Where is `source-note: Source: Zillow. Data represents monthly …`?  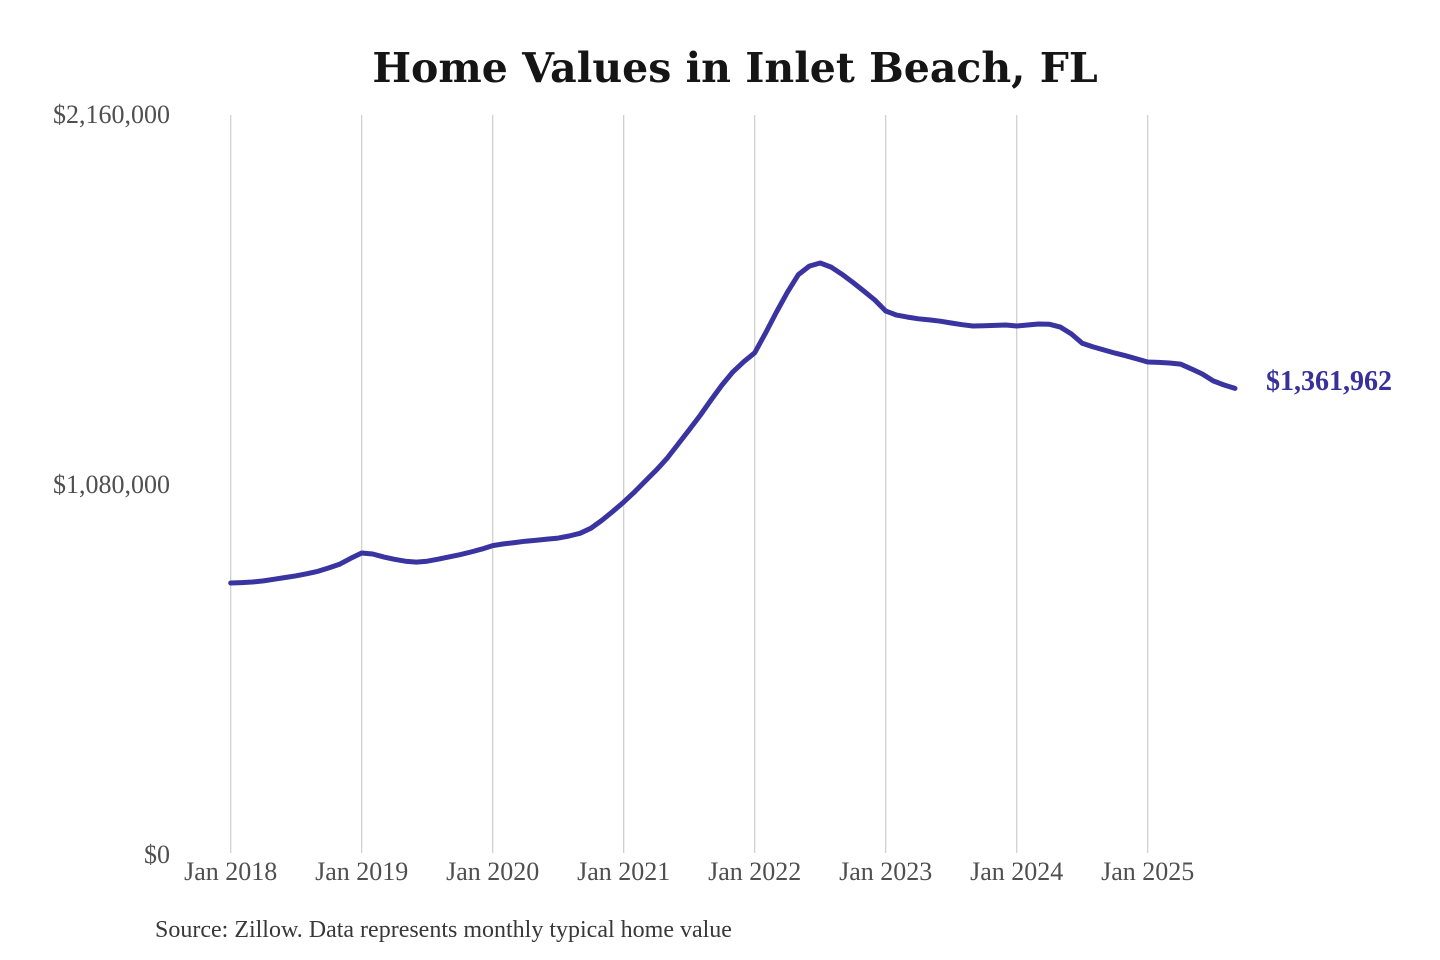
source-note: Source: Zillow. Data represents monthly … is located at coordinates (443, 930).